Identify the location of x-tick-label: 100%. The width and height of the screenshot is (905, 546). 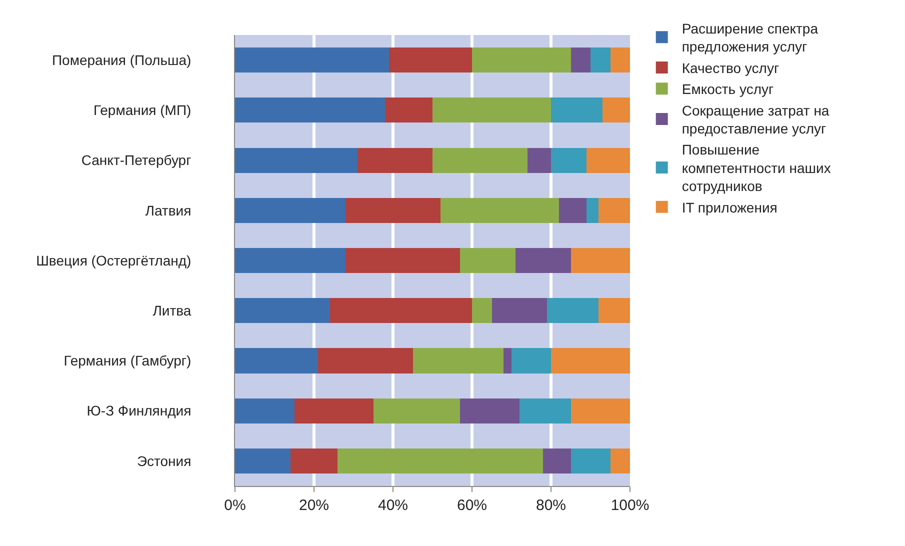
(630, 505).